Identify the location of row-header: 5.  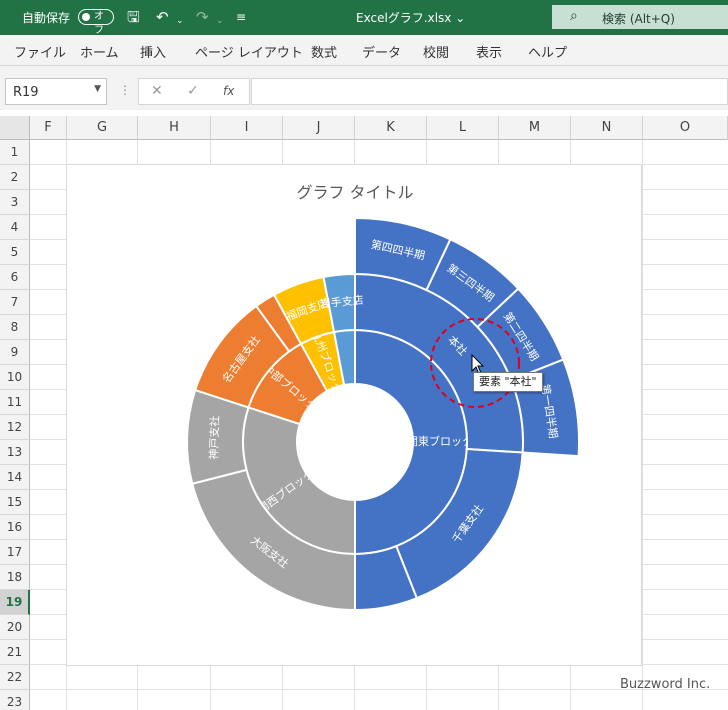
(15, 252).